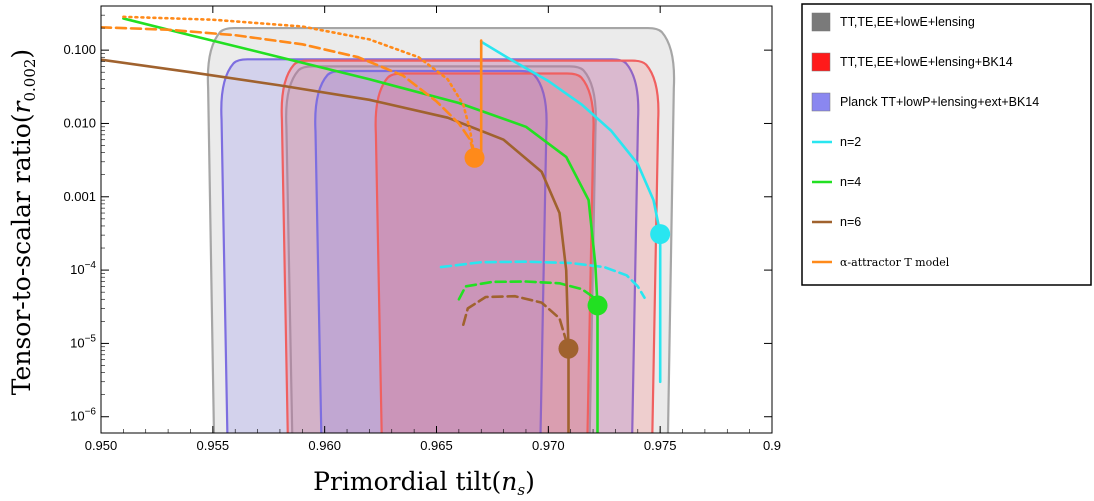 Image resolution: width=1094 pixels, height=501 pixels. What do you see at coordinates (895, 262) in the screenshot?
I see `legend-label-6: α-attractor T model` at bounding box center [895, 262].